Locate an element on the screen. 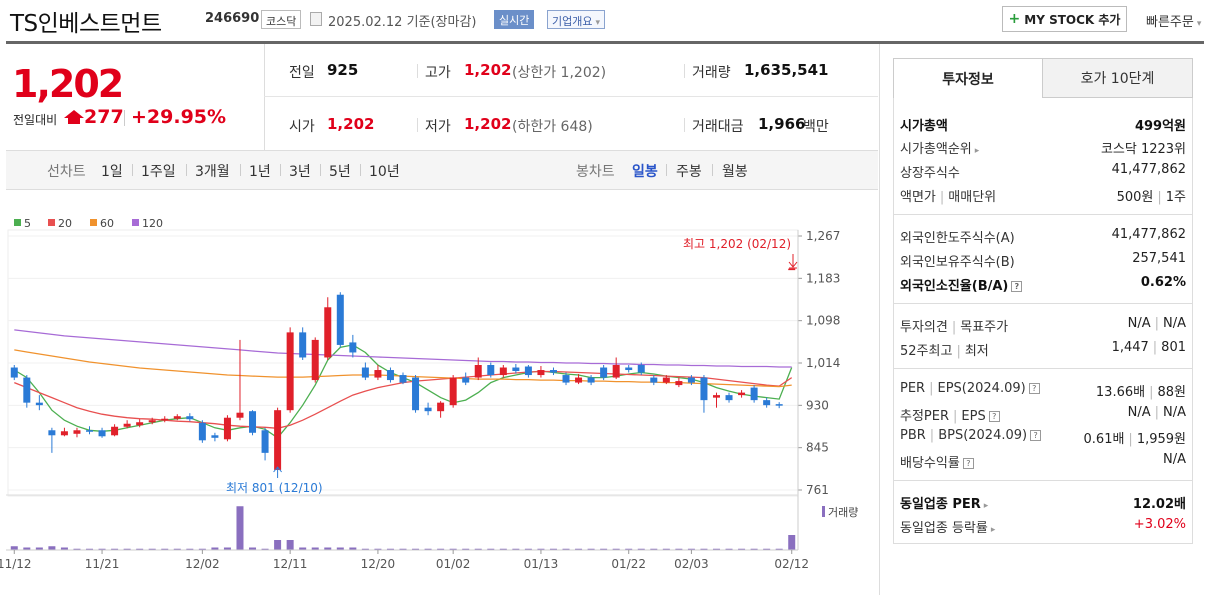 This screenshot has width=1210, height=595. y-tick-label: 845 is located at coordinates (817, 448).